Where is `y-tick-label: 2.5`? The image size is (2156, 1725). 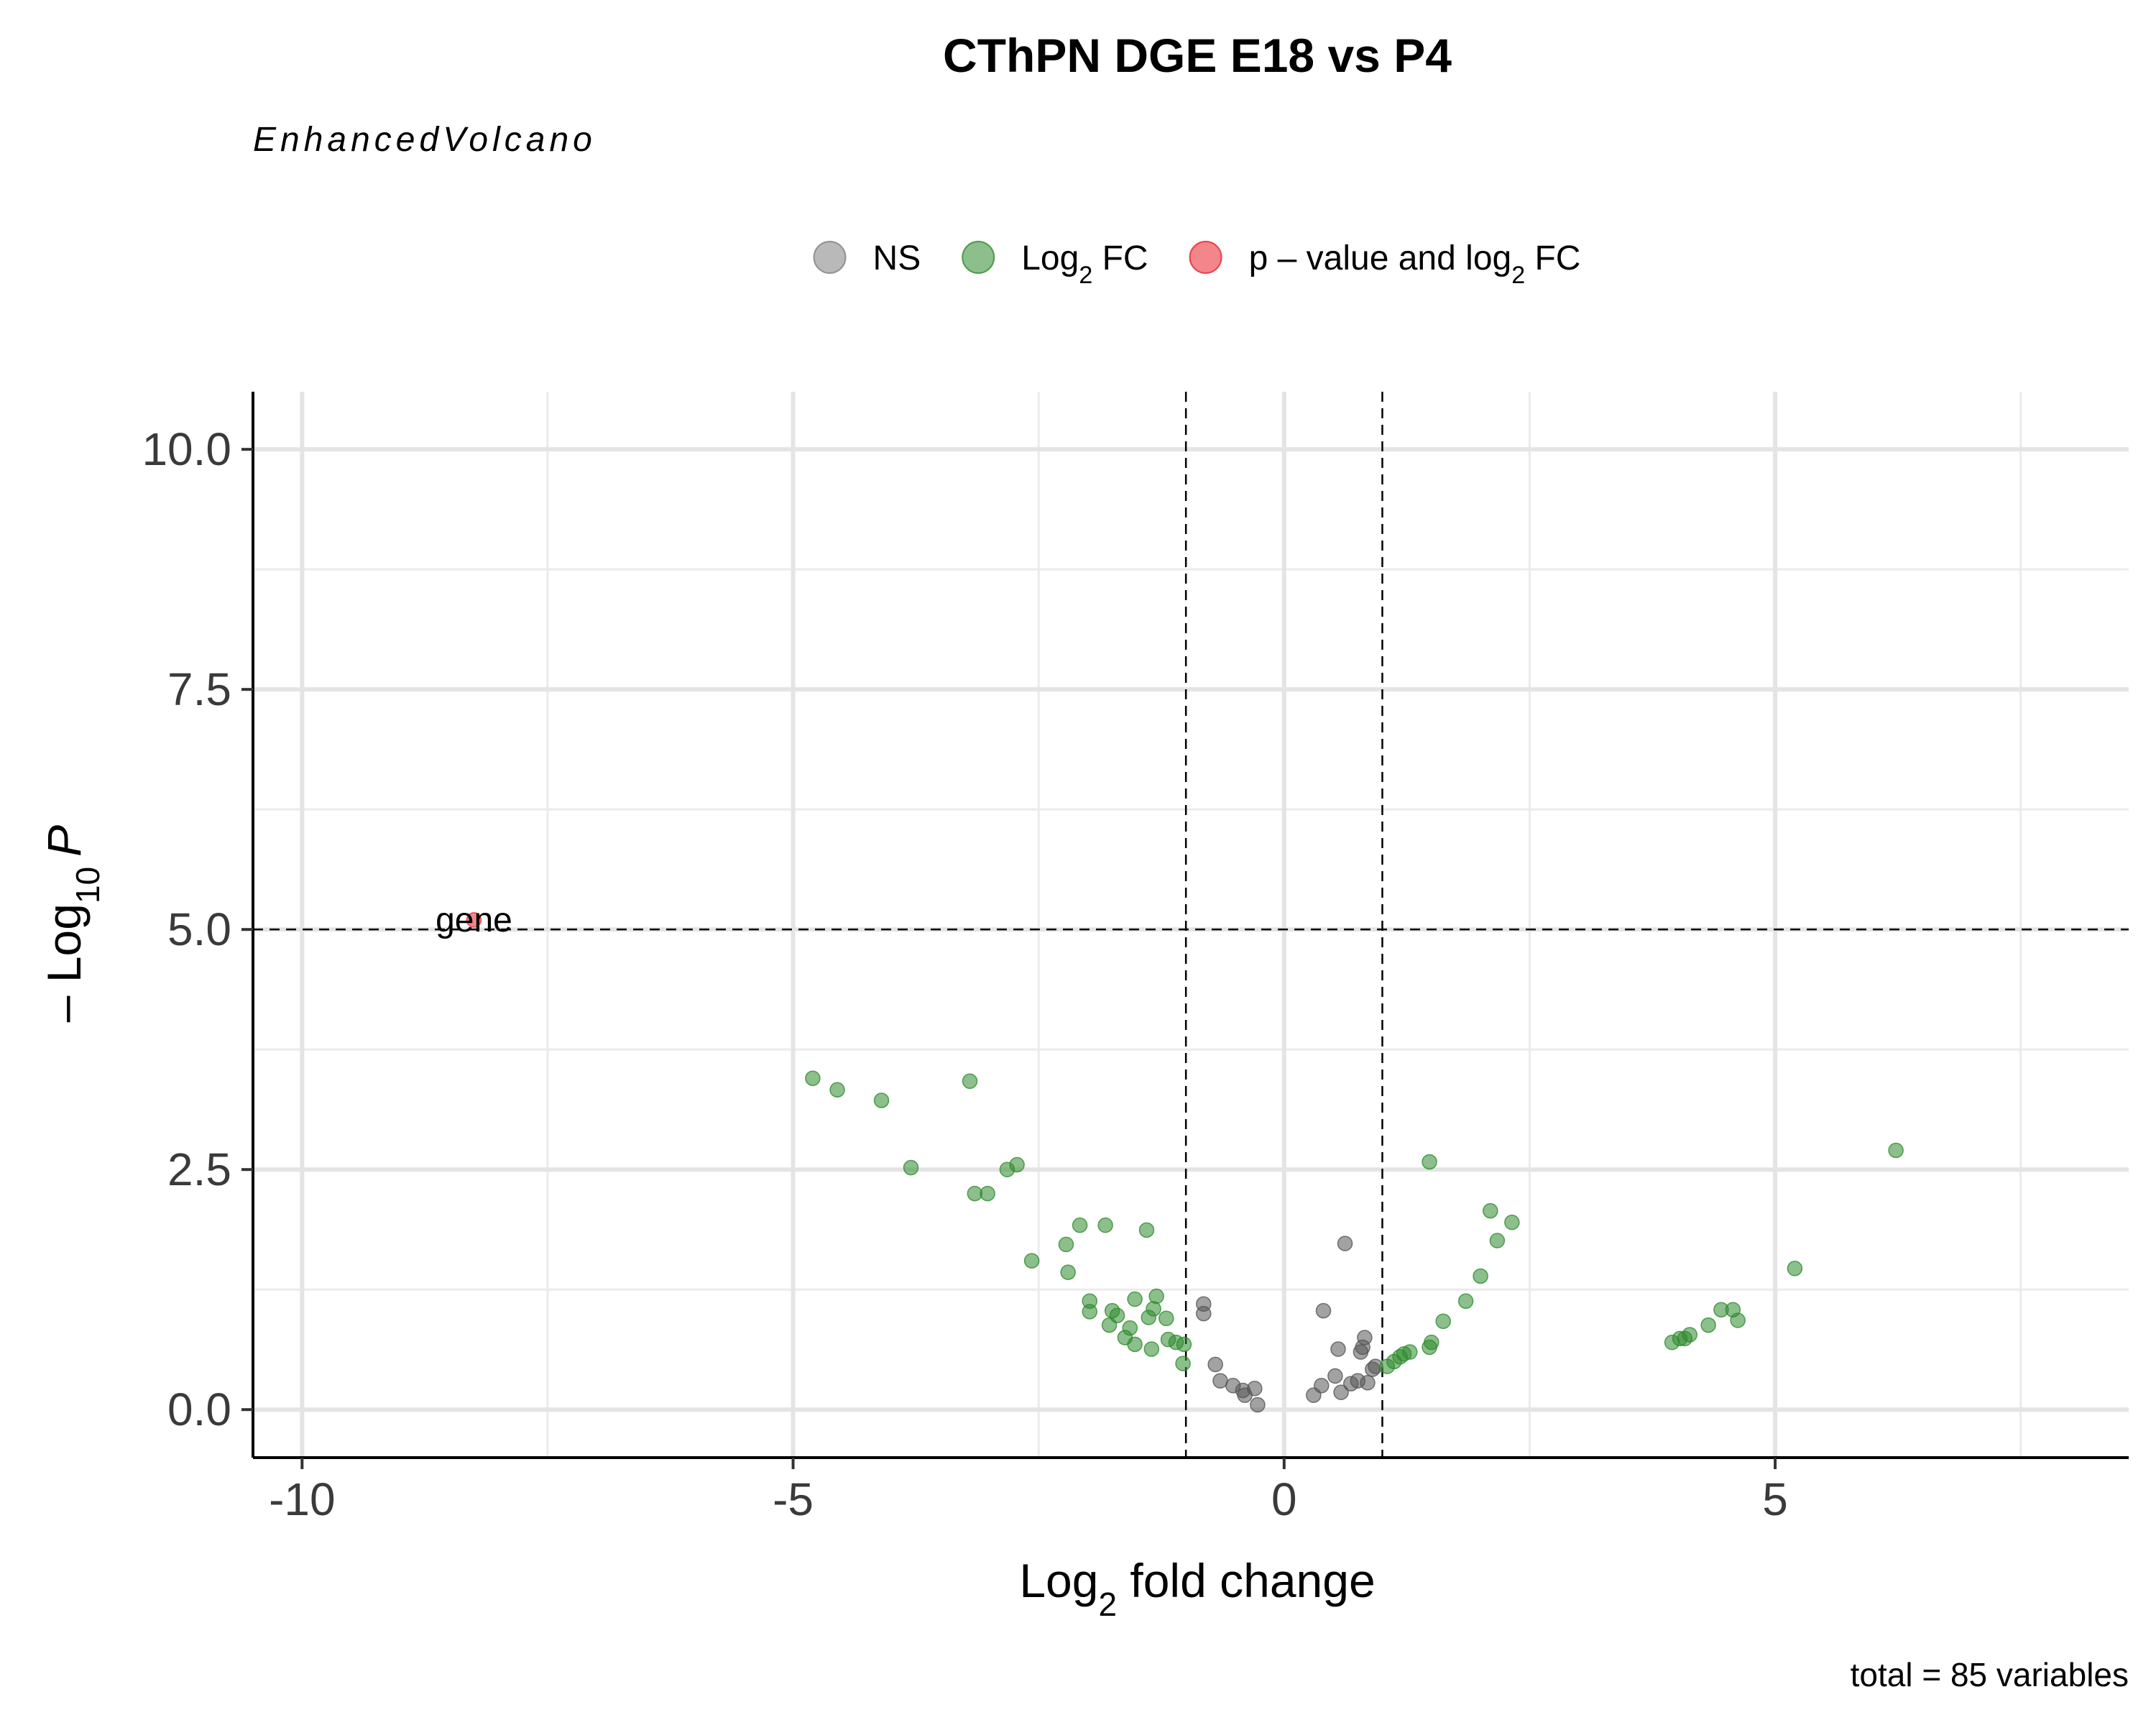
y-tick-label: 2.5 is located at coordinates (199, 1169).